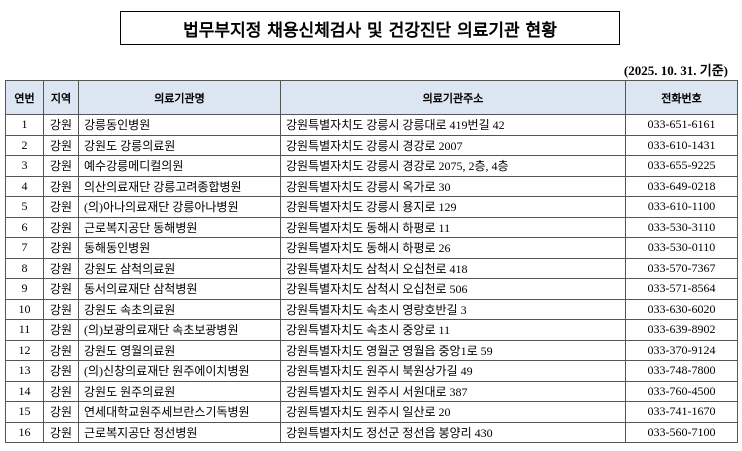  What do you see at coordinates (681, 412) in the screenshot?
I see `table-cell: 033-741-1670` at bounding box center [681, 412].